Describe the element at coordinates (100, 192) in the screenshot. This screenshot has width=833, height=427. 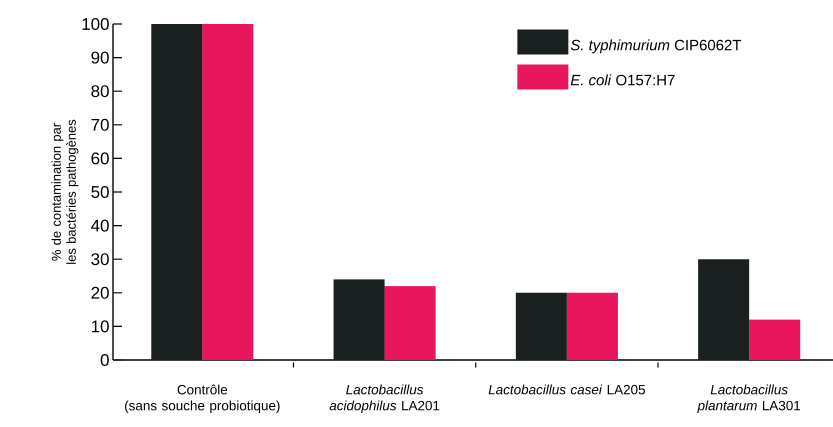
I see `y-tick-label: 50` at that location.